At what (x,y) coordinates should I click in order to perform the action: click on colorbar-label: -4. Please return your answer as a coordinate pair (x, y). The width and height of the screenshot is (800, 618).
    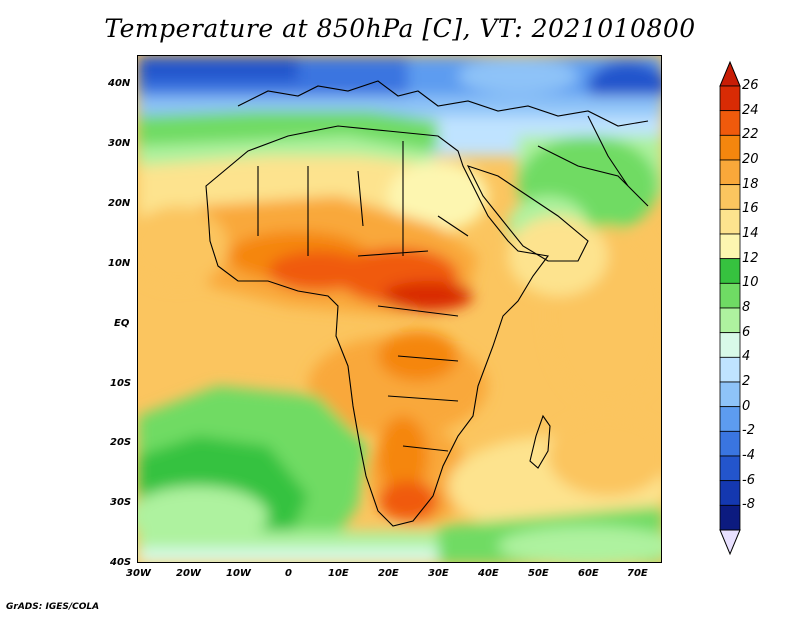
    Looking at the image, I should click on (748, 455).